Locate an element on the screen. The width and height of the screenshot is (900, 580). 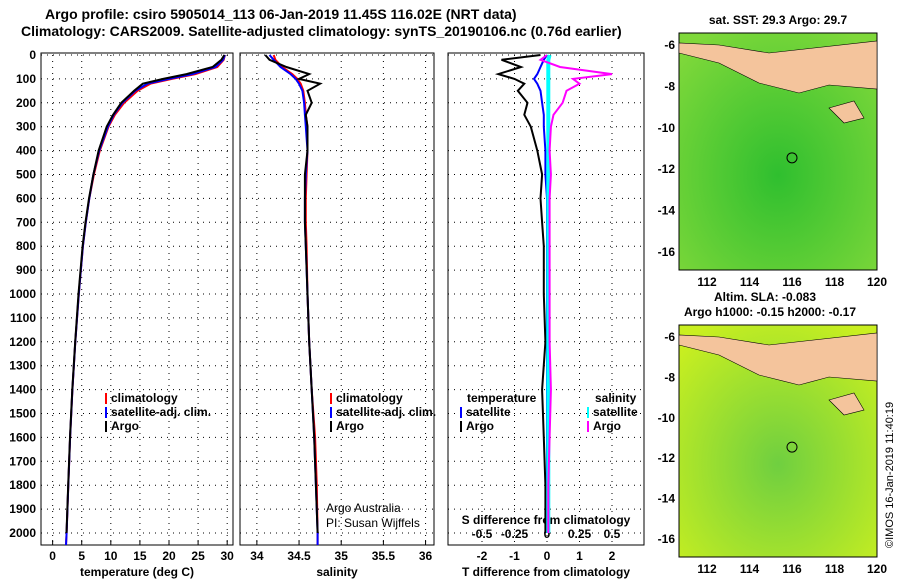
map-y-tick-label: -8 is located at coordinates (669, 377).